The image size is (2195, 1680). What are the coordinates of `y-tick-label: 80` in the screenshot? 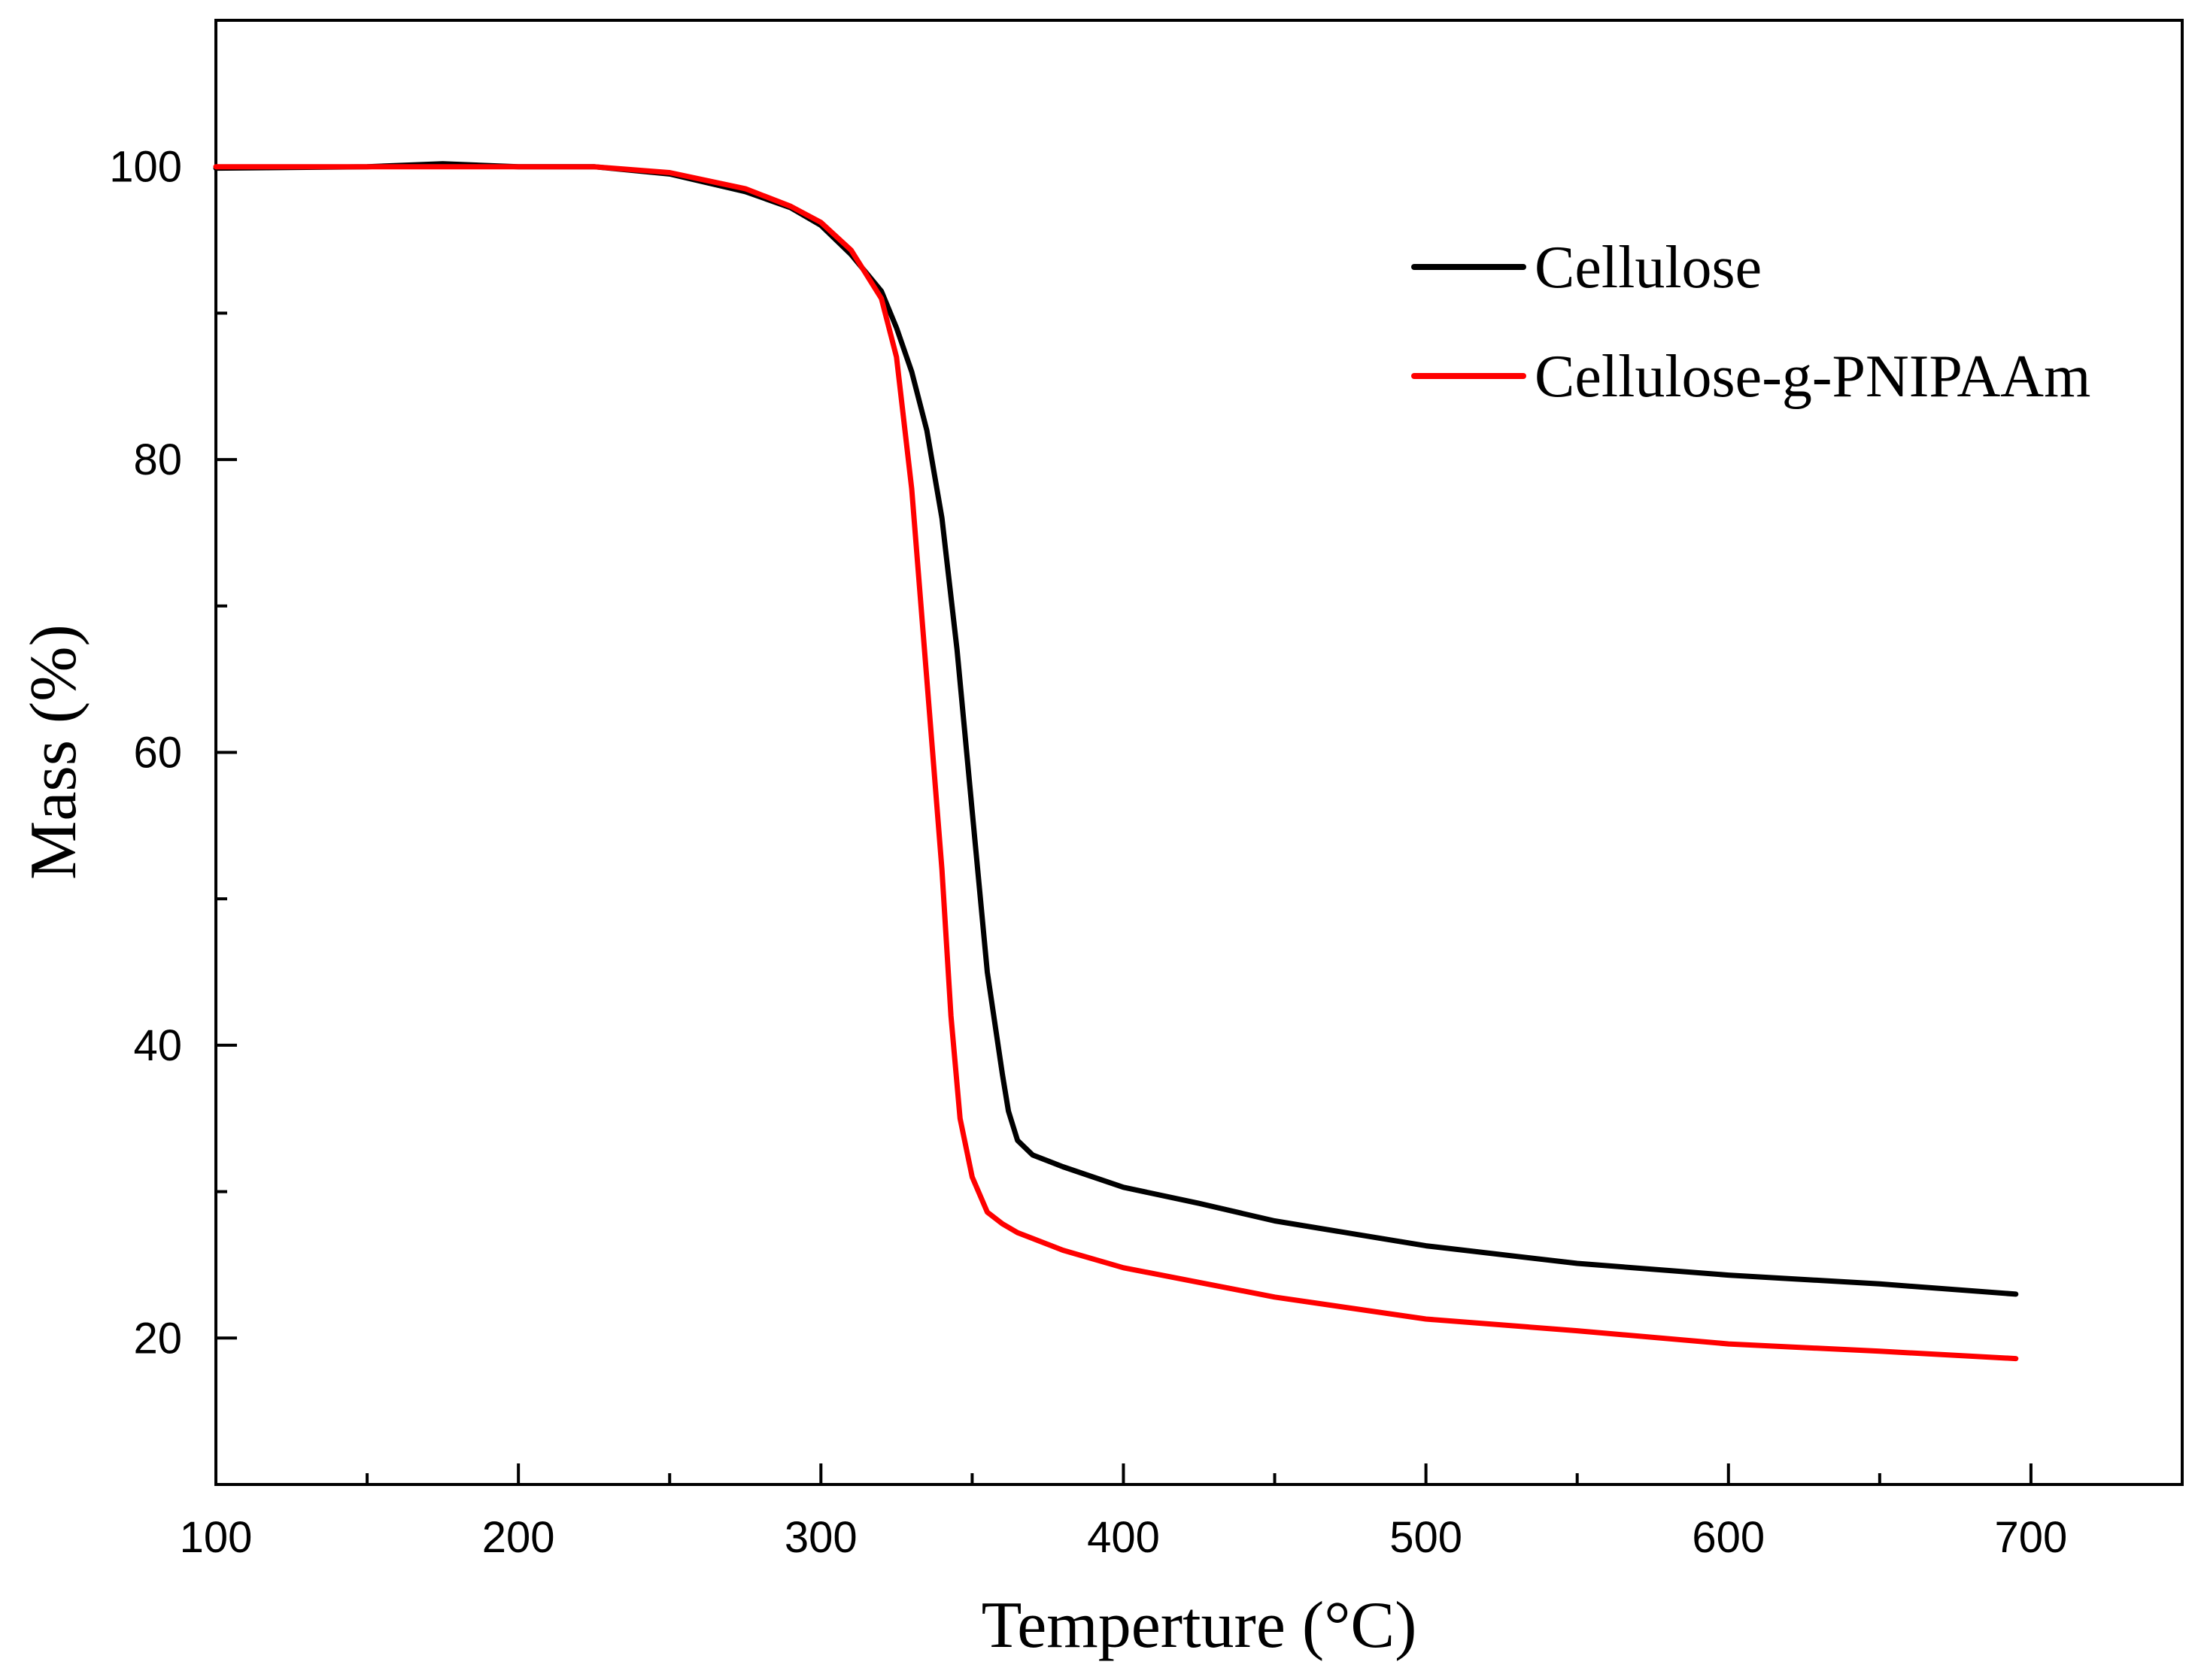 It's located at (158, 459).